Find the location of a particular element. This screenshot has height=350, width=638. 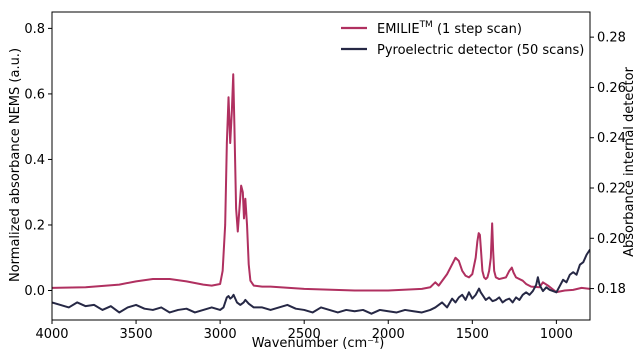

right-y-tick-label: 0.26 is located at coordinates (611, 88).